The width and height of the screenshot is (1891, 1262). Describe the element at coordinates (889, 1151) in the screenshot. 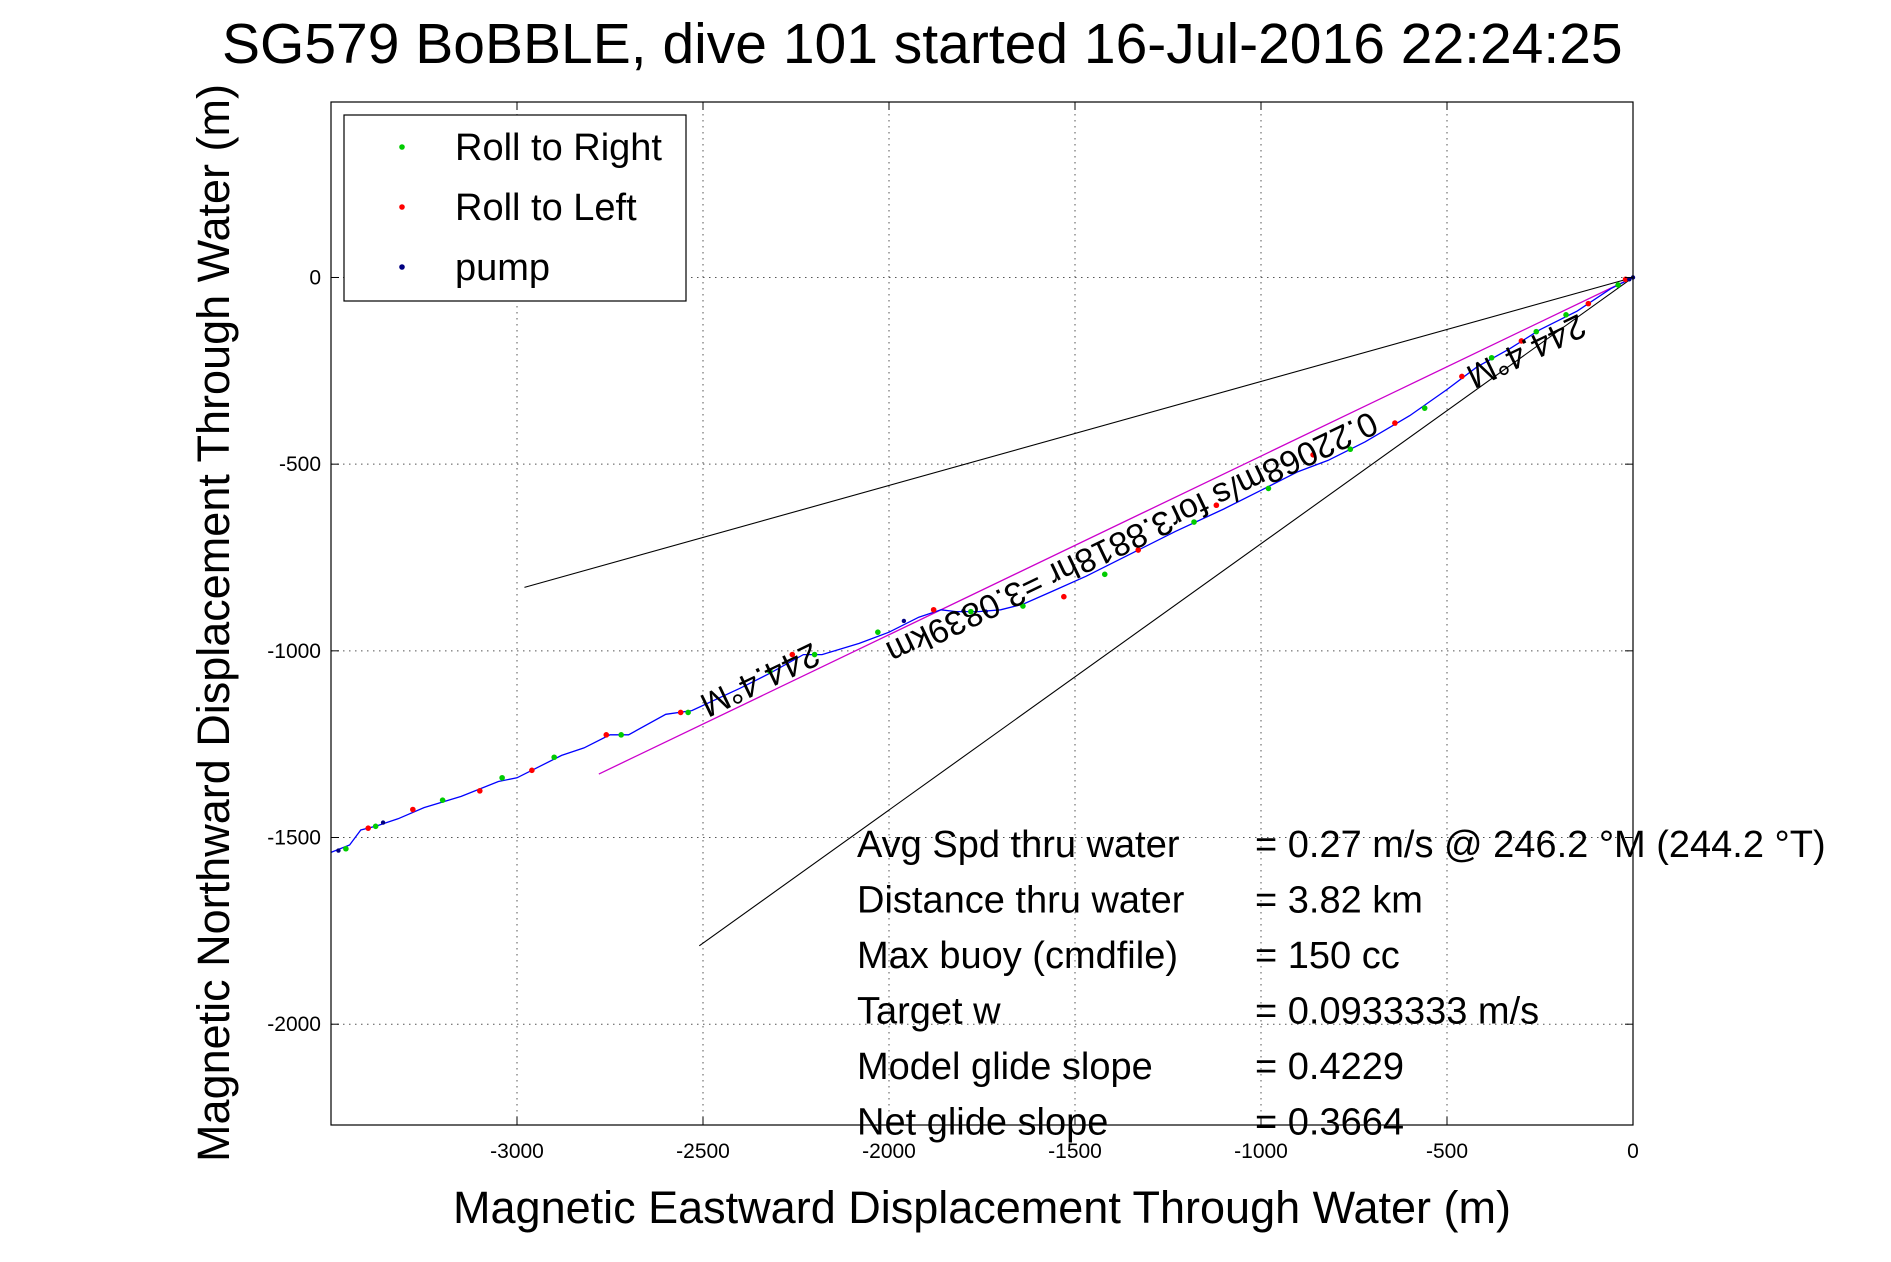

I see `x-tick-label: -2000` at that location.